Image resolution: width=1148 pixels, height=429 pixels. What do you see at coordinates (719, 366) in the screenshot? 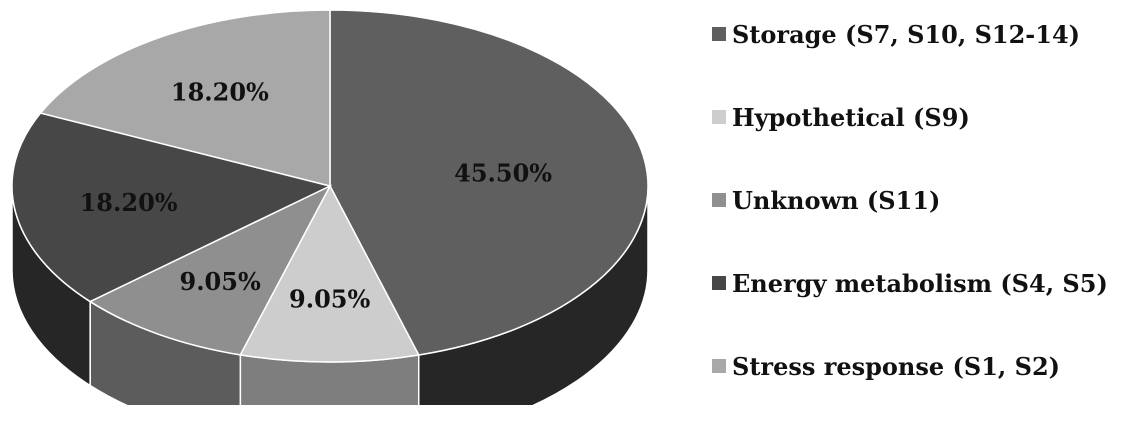
I see `legend-swatch-stress-response` at bounding box center [719, 366].